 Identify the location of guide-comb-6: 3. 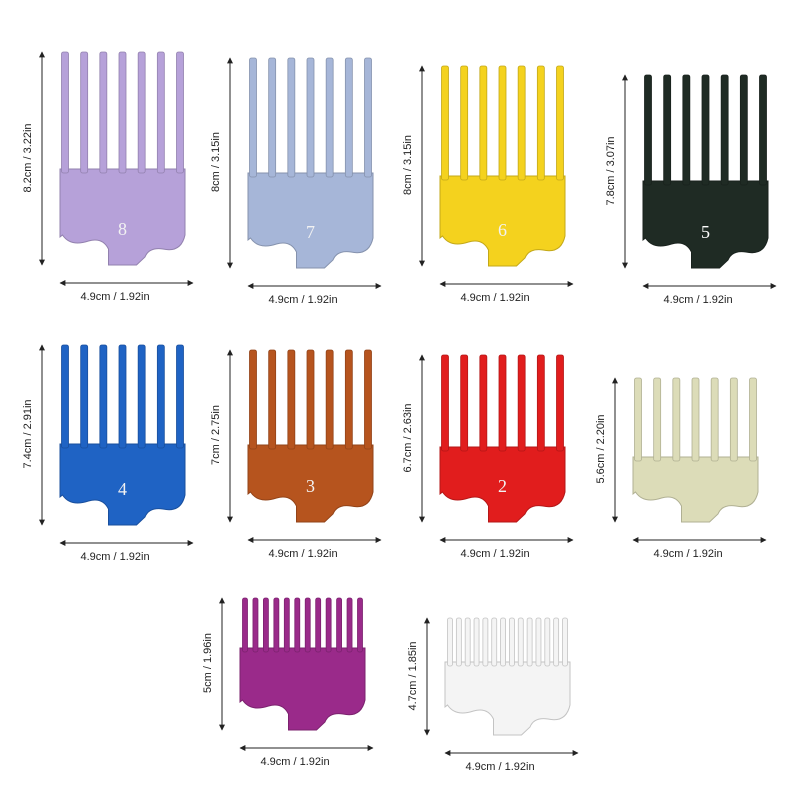
(304, 446).